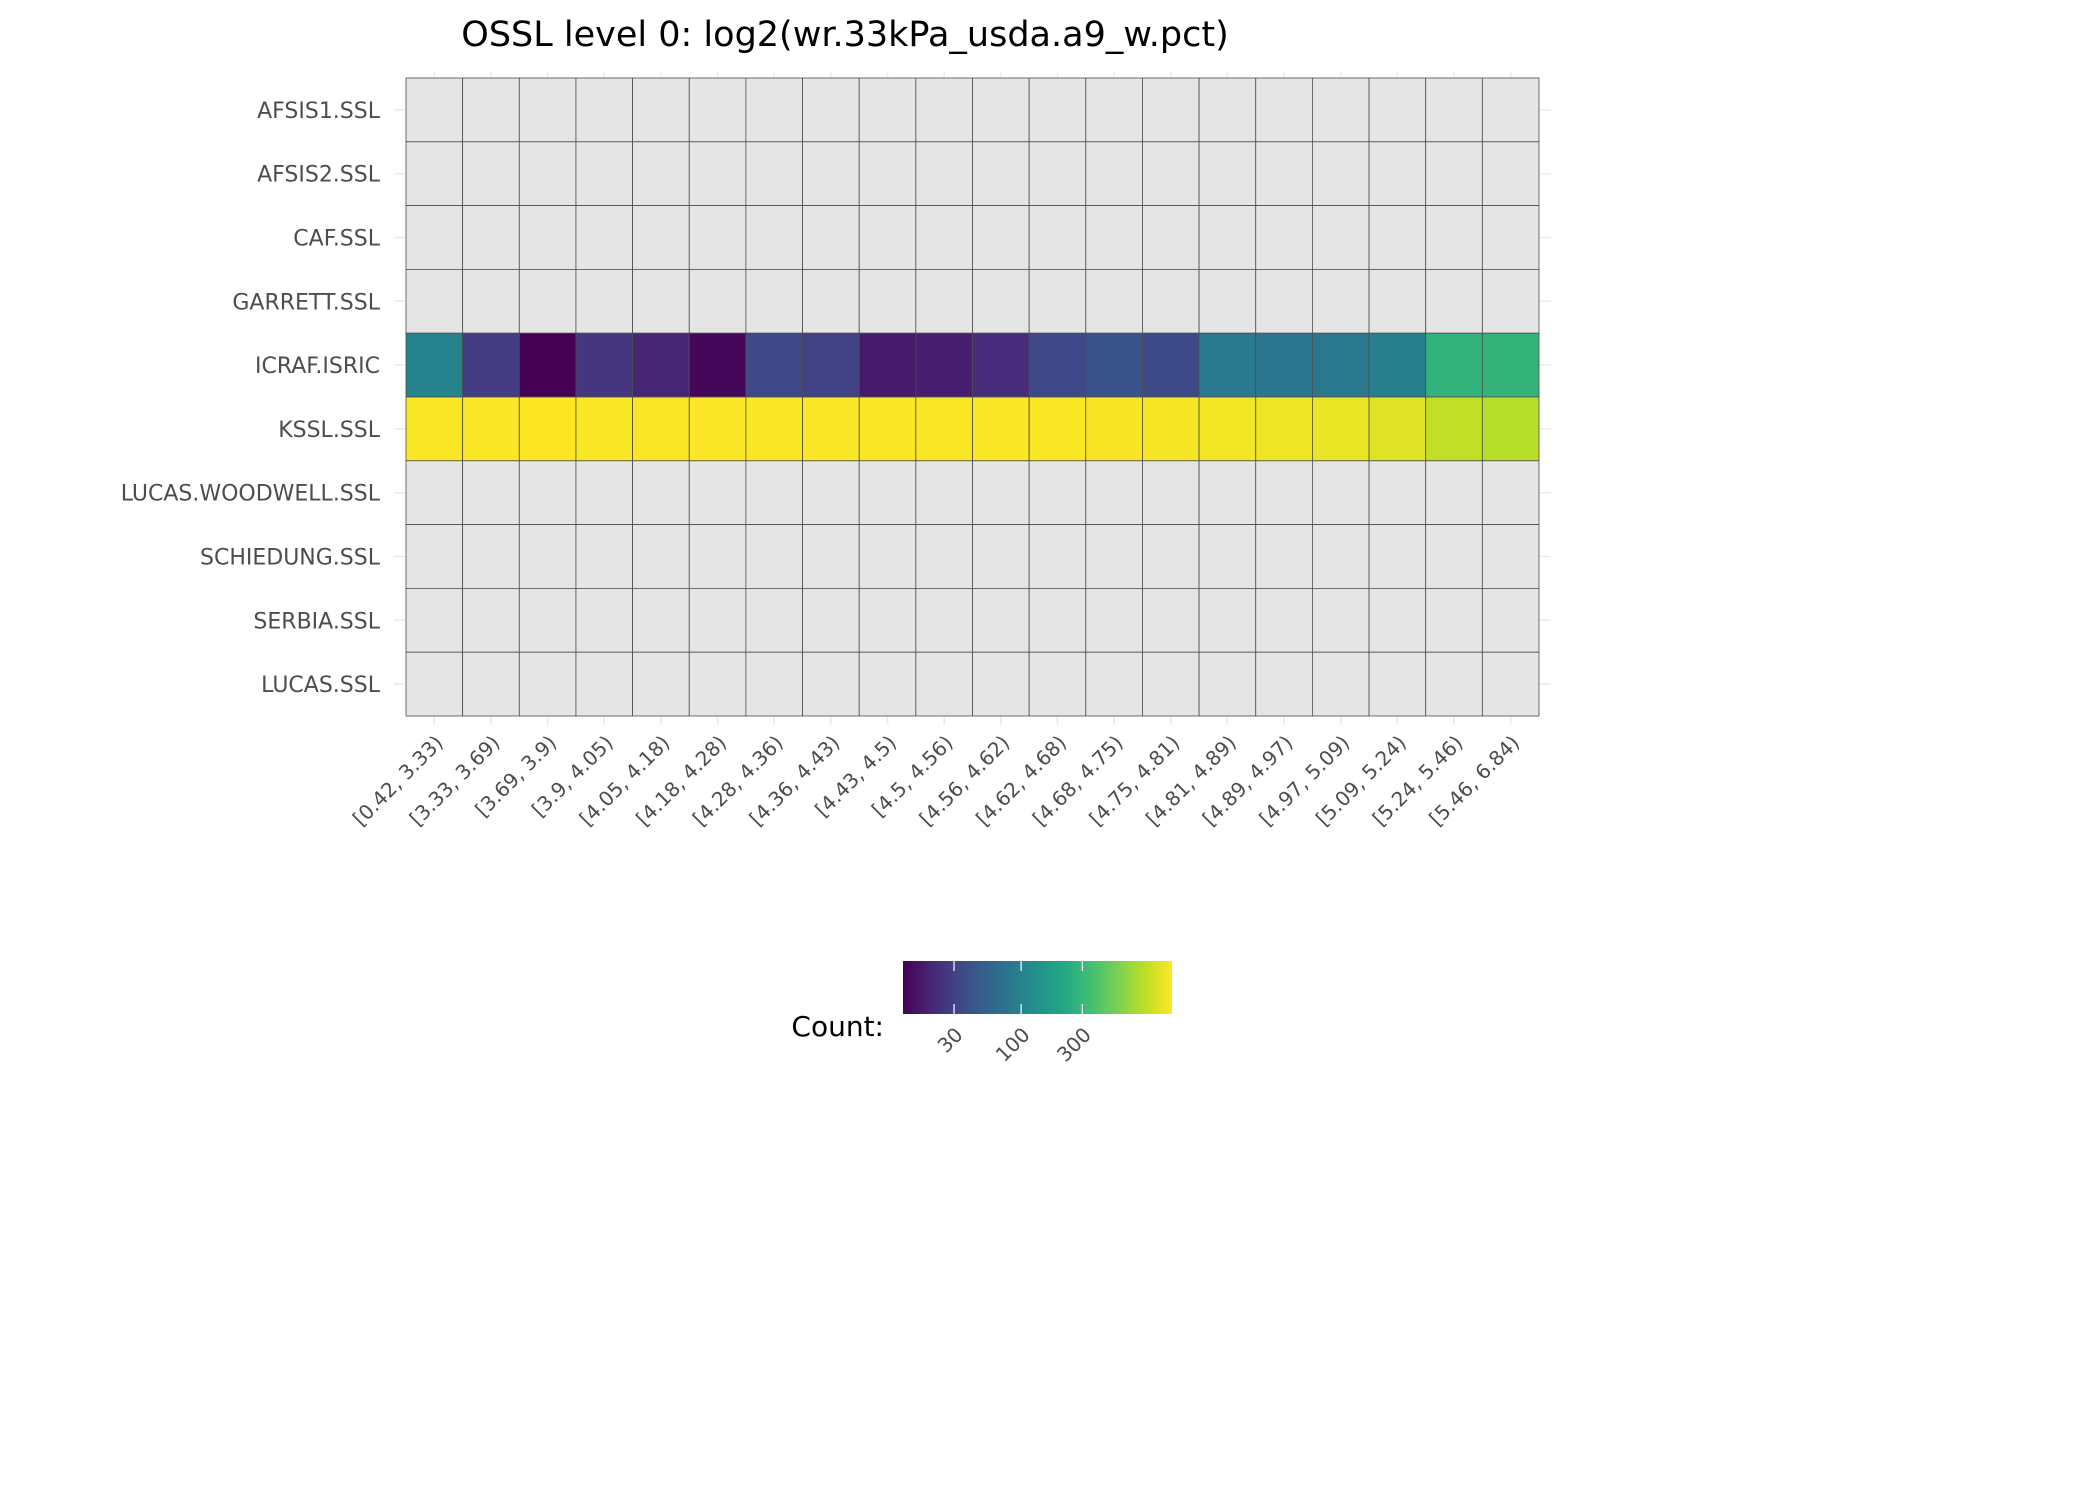  What do you see at coordinates (950, 1040) in the screenshot?
I see `legend-tick-label: 30` at bounding box center [950, 1040].